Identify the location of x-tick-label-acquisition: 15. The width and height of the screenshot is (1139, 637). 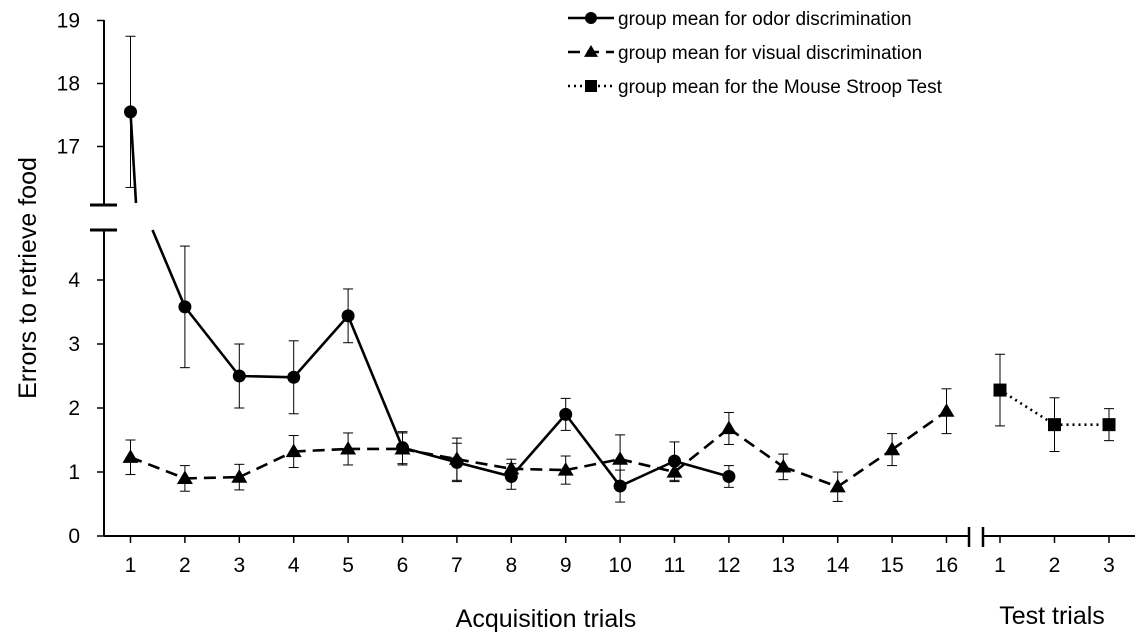
(891, 565).